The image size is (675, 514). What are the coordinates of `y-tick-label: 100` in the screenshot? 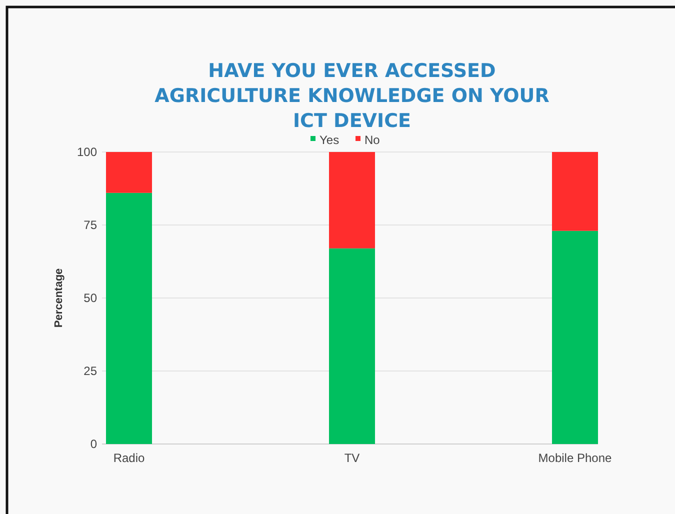 It's located at (87, 152).